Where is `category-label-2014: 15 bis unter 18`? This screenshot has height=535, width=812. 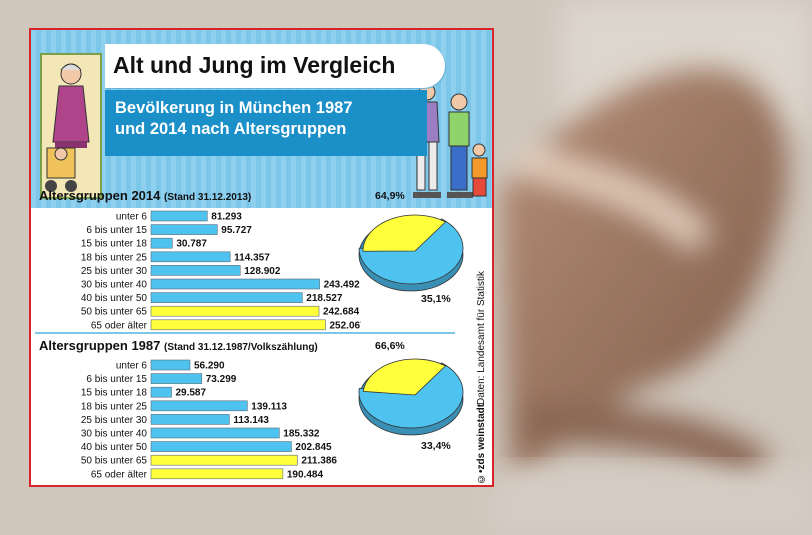
category-label-2014: 15 bis unter 18 is located at coordinates (114, 244).